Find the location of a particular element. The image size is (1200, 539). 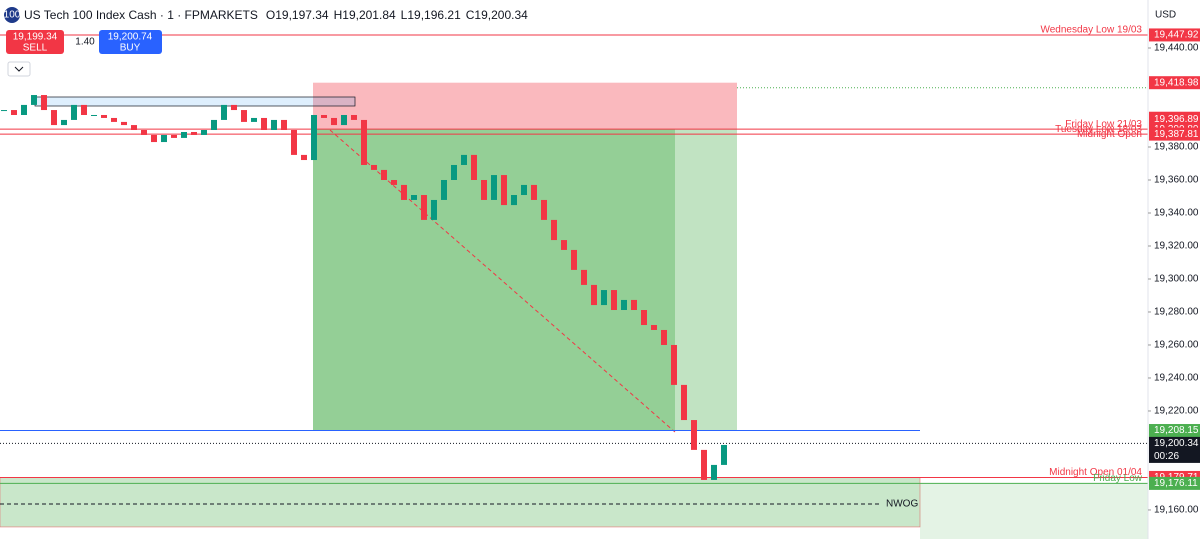

level-label: Friday Low 21/03 is located at coordinates (1103, 124).